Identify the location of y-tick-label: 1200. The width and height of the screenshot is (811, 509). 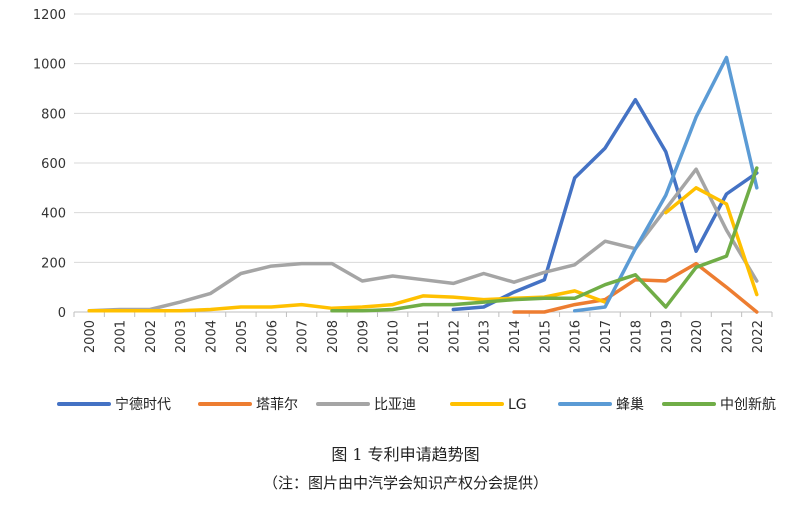
(49, 15).